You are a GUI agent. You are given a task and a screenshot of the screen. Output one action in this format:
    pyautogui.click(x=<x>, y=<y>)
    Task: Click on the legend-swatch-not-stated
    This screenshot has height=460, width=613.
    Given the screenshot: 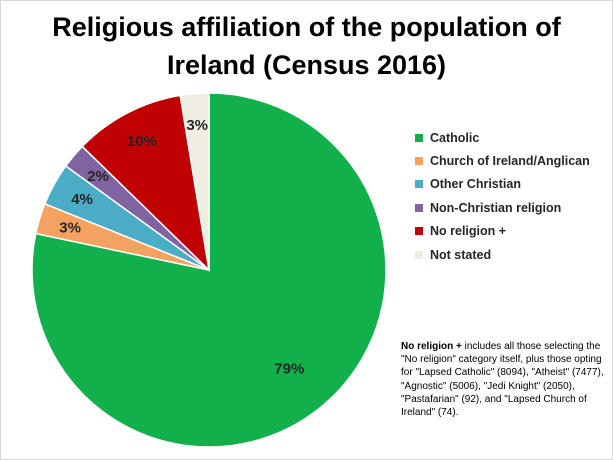 What is the action you would take?
    pyautogui.click(x=419, y=254)
    